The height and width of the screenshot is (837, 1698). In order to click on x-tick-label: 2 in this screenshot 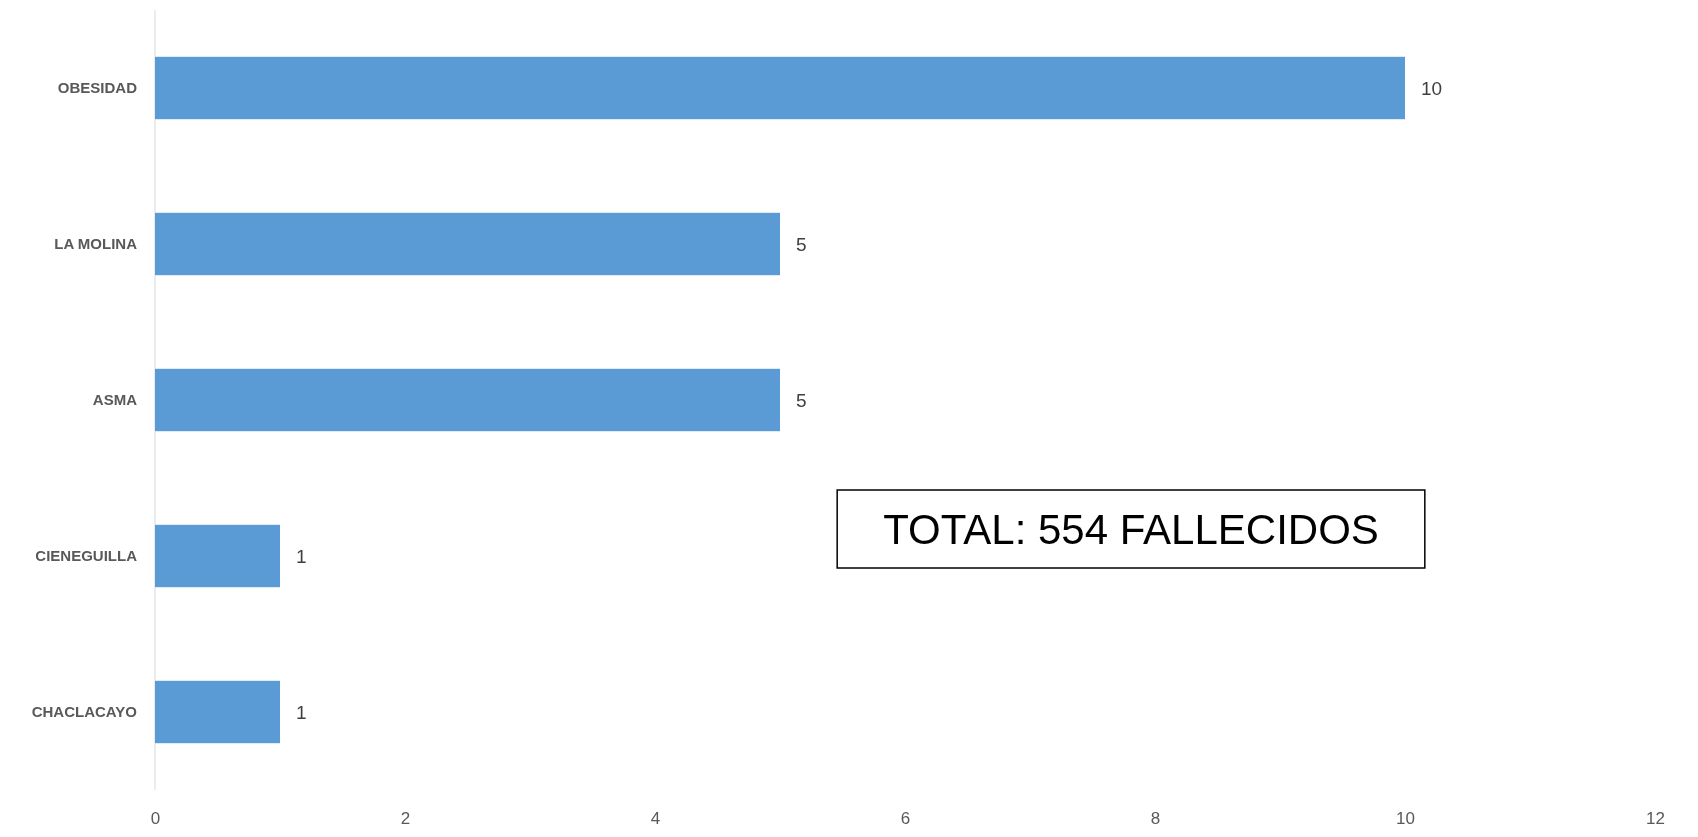, I will do `click(405, 819)`.